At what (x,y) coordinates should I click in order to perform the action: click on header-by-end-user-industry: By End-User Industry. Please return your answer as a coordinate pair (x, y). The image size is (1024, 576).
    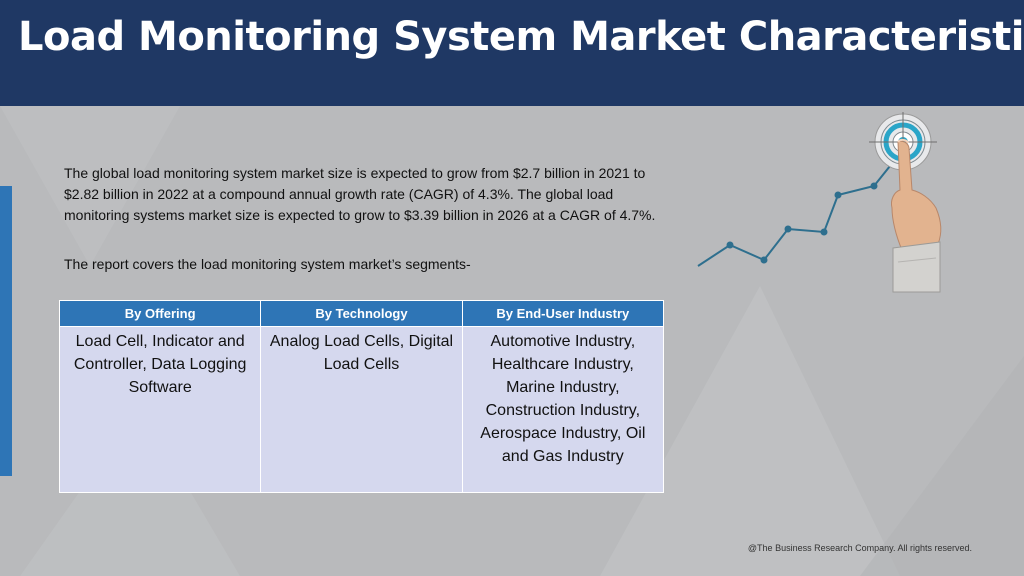
    Looking at the image, I should click on (563, 313).